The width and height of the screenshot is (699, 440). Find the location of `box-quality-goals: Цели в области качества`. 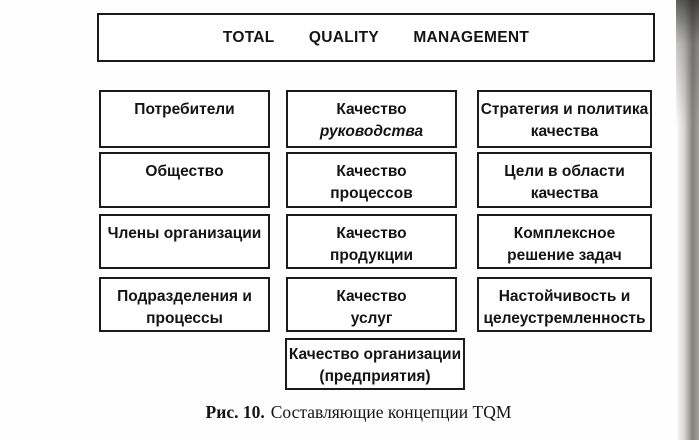

box-quality-goals: Цели в области качества is located at coordinates (564, 180).